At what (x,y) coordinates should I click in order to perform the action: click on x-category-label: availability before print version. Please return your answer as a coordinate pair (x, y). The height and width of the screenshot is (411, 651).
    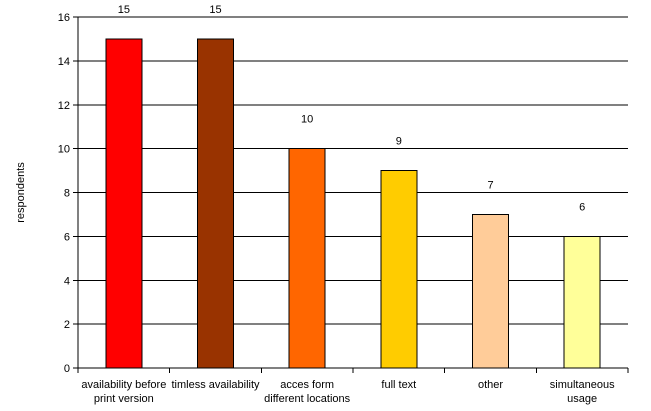
    Looking at the image, I should click on (123, 392).